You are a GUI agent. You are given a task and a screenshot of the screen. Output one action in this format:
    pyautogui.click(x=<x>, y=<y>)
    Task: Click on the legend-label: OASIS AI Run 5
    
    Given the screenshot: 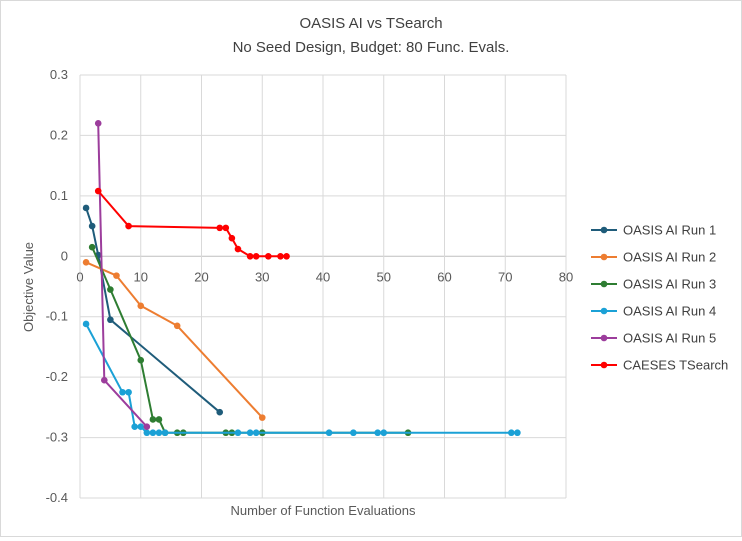 What is the action you would take?
    pyautogui.click(x=669, y=338)
    